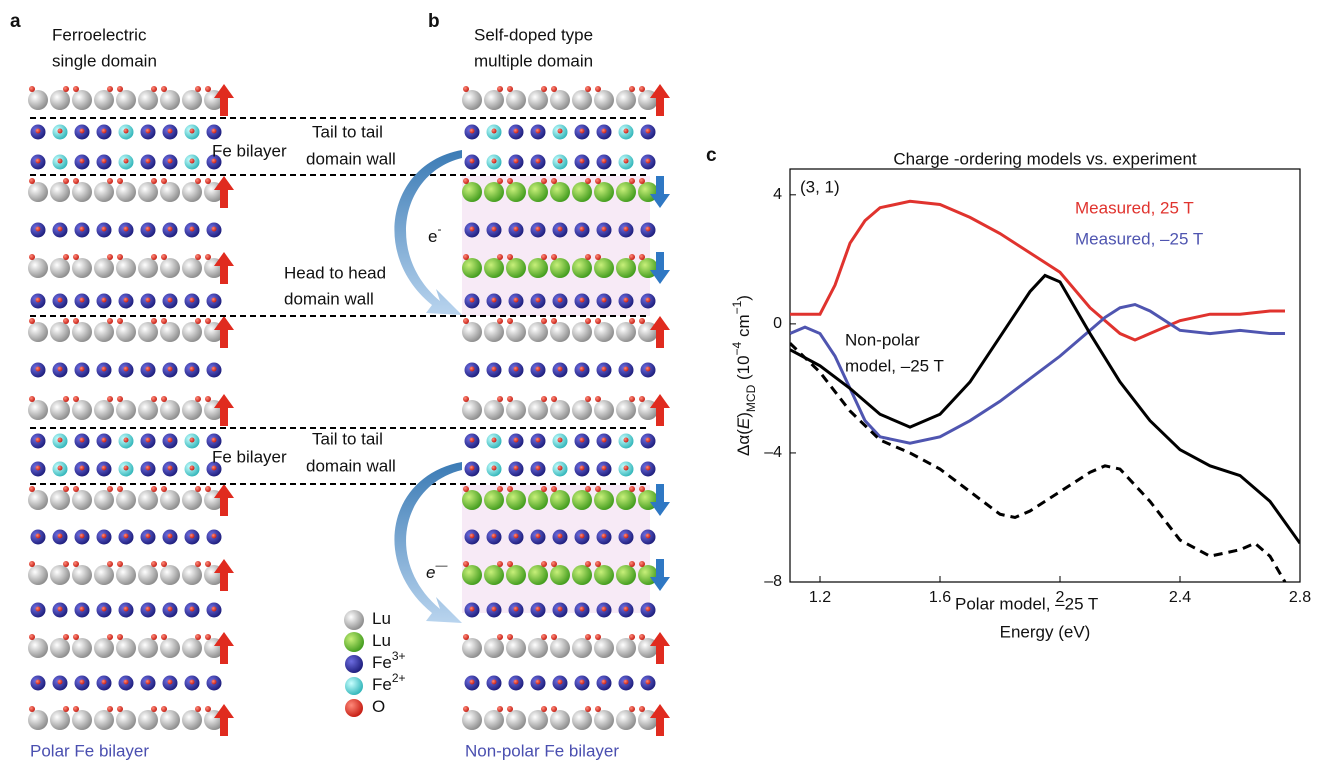  I want to click on panel-caption: Polar Fe bilayer, so click(89, 750).